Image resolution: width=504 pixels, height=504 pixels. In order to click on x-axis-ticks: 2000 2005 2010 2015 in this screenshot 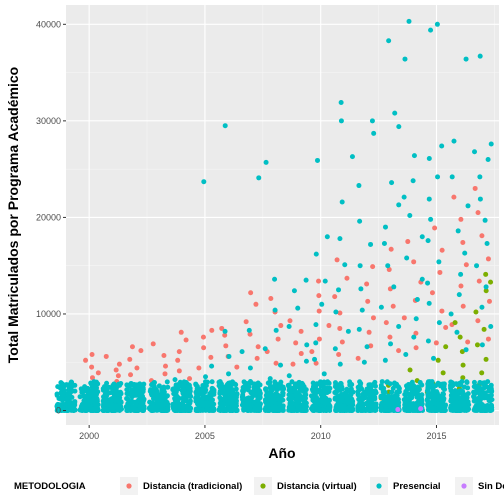, I will do `click(262, 433)`.